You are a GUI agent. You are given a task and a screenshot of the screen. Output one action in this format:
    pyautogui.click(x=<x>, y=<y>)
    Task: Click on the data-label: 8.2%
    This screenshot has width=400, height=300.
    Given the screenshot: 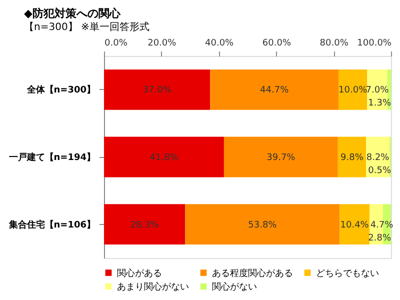 What is the action you would take?
    pyautogui.click(x=378, y=158)
    